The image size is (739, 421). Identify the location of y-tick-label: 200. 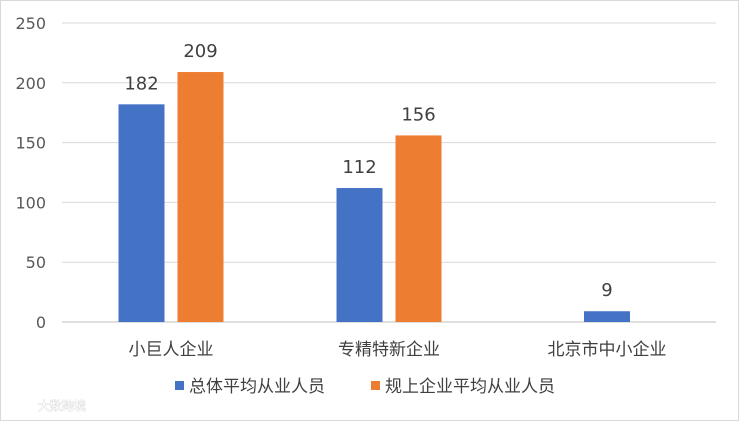
(30, 83).